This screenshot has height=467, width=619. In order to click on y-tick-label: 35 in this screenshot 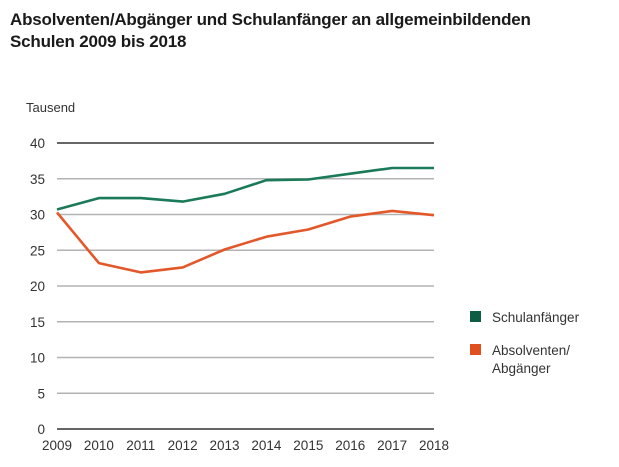, I will do `click(37, 179)`.